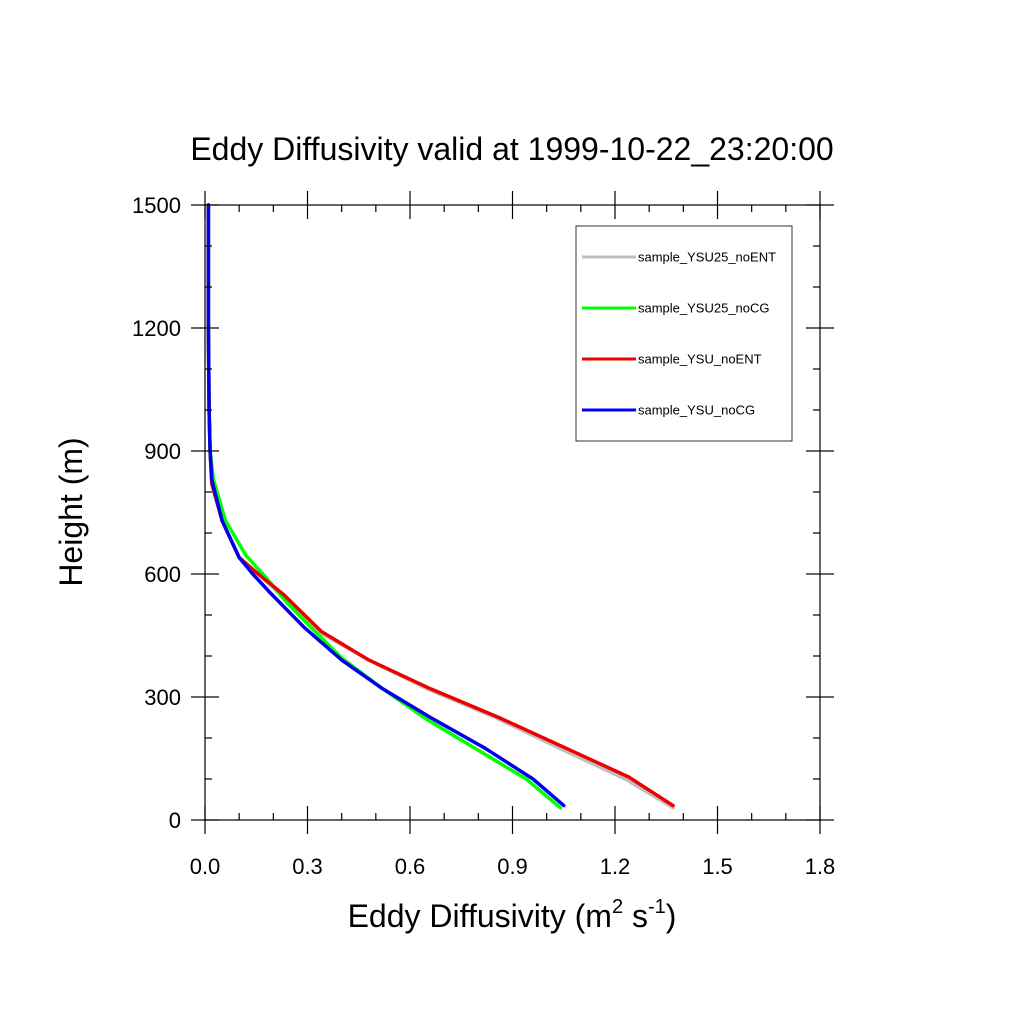 This screenshot has width=1024, height=1024. I want to click on x-axis-label-mid: s, so click(635, 916).